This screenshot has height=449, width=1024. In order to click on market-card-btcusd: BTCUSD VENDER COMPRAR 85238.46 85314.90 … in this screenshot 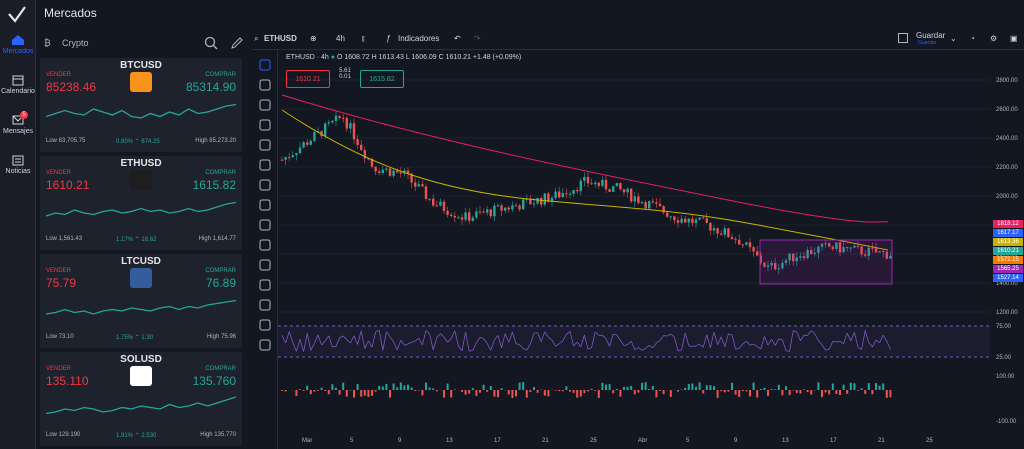, I will do `click(141, 105)`.